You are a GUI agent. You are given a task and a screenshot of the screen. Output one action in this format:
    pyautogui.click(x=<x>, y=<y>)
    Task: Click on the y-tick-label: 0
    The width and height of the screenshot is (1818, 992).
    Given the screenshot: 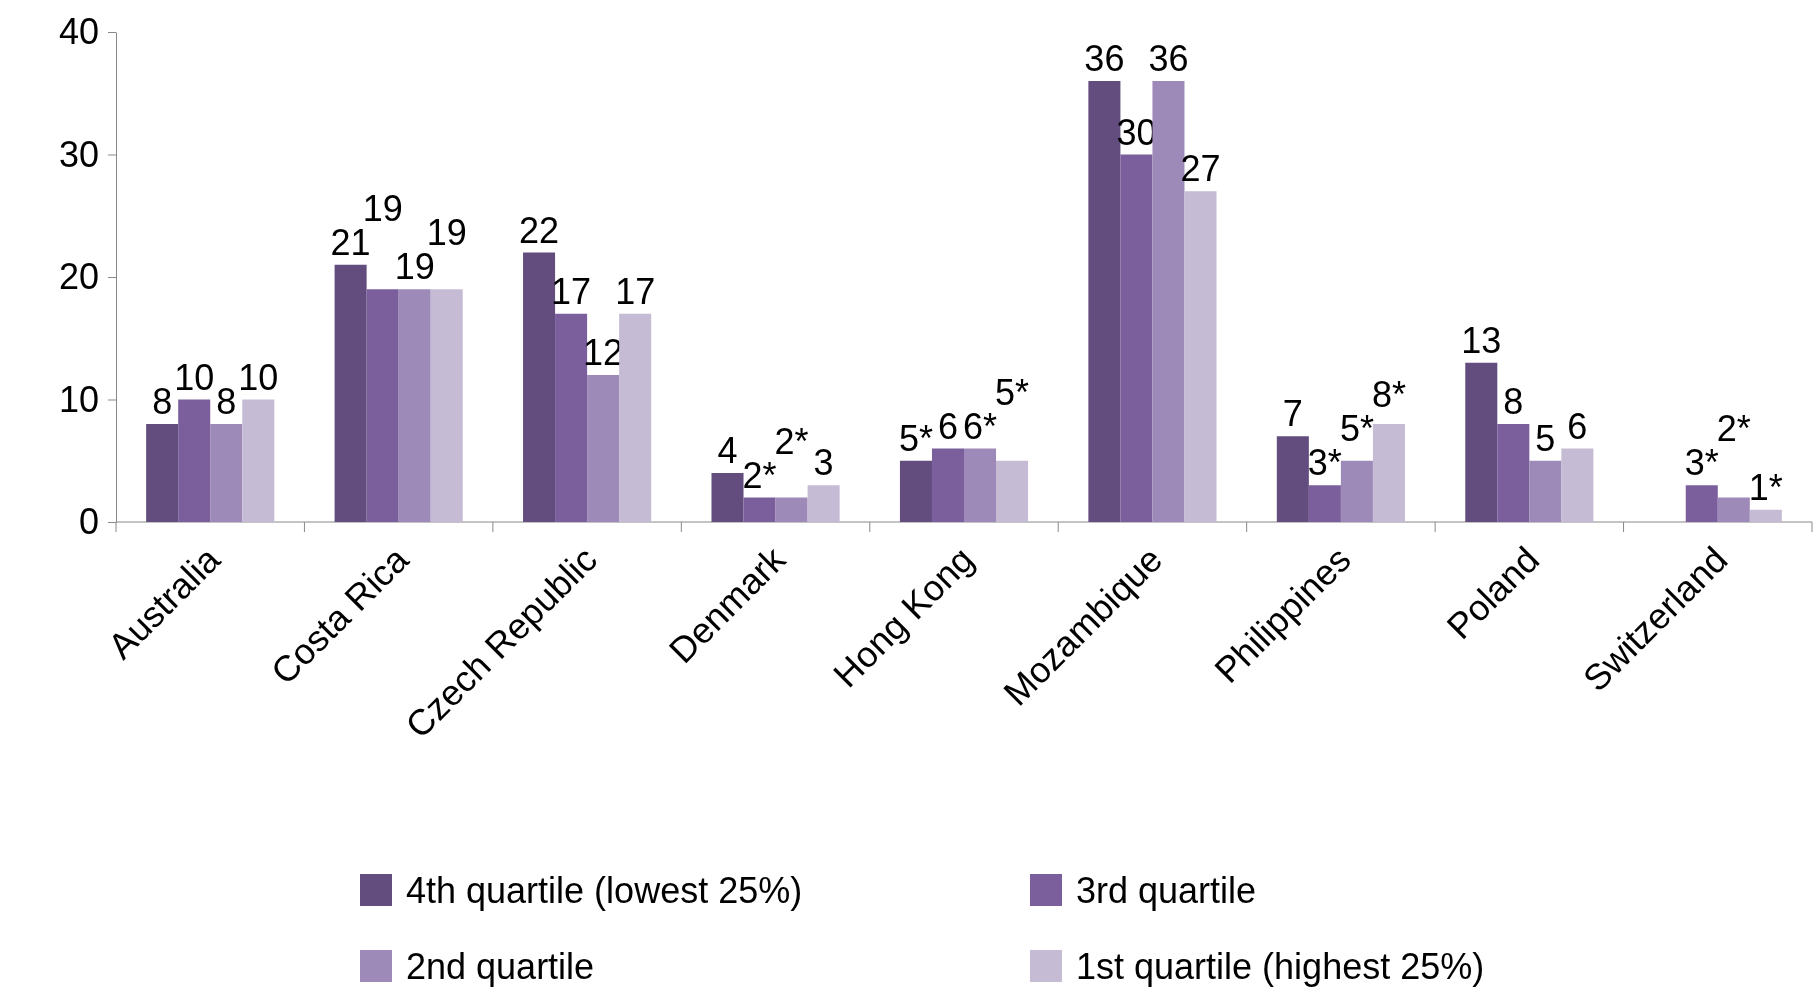 What is the action you would take?
    pyautogui.click(x=88, y=522)
    